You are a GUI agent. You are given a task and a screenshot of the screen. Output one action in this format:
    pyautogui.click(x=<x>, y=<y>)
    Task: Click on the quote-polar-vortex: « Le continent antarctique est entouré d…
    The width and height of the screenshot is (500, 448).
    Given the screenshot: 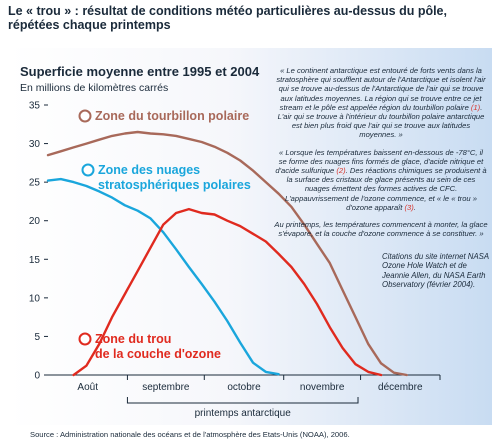 What is the action you would take?
    pyautogui.click(x=381, y=103)
    